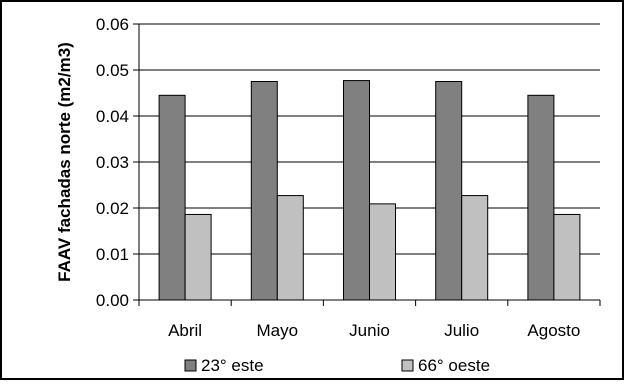 The width and height of the screenshot is (628, 385). Describe the element at coordinates (290, 248) in the screenshot. I see `bar-series2-mayo` at that location.